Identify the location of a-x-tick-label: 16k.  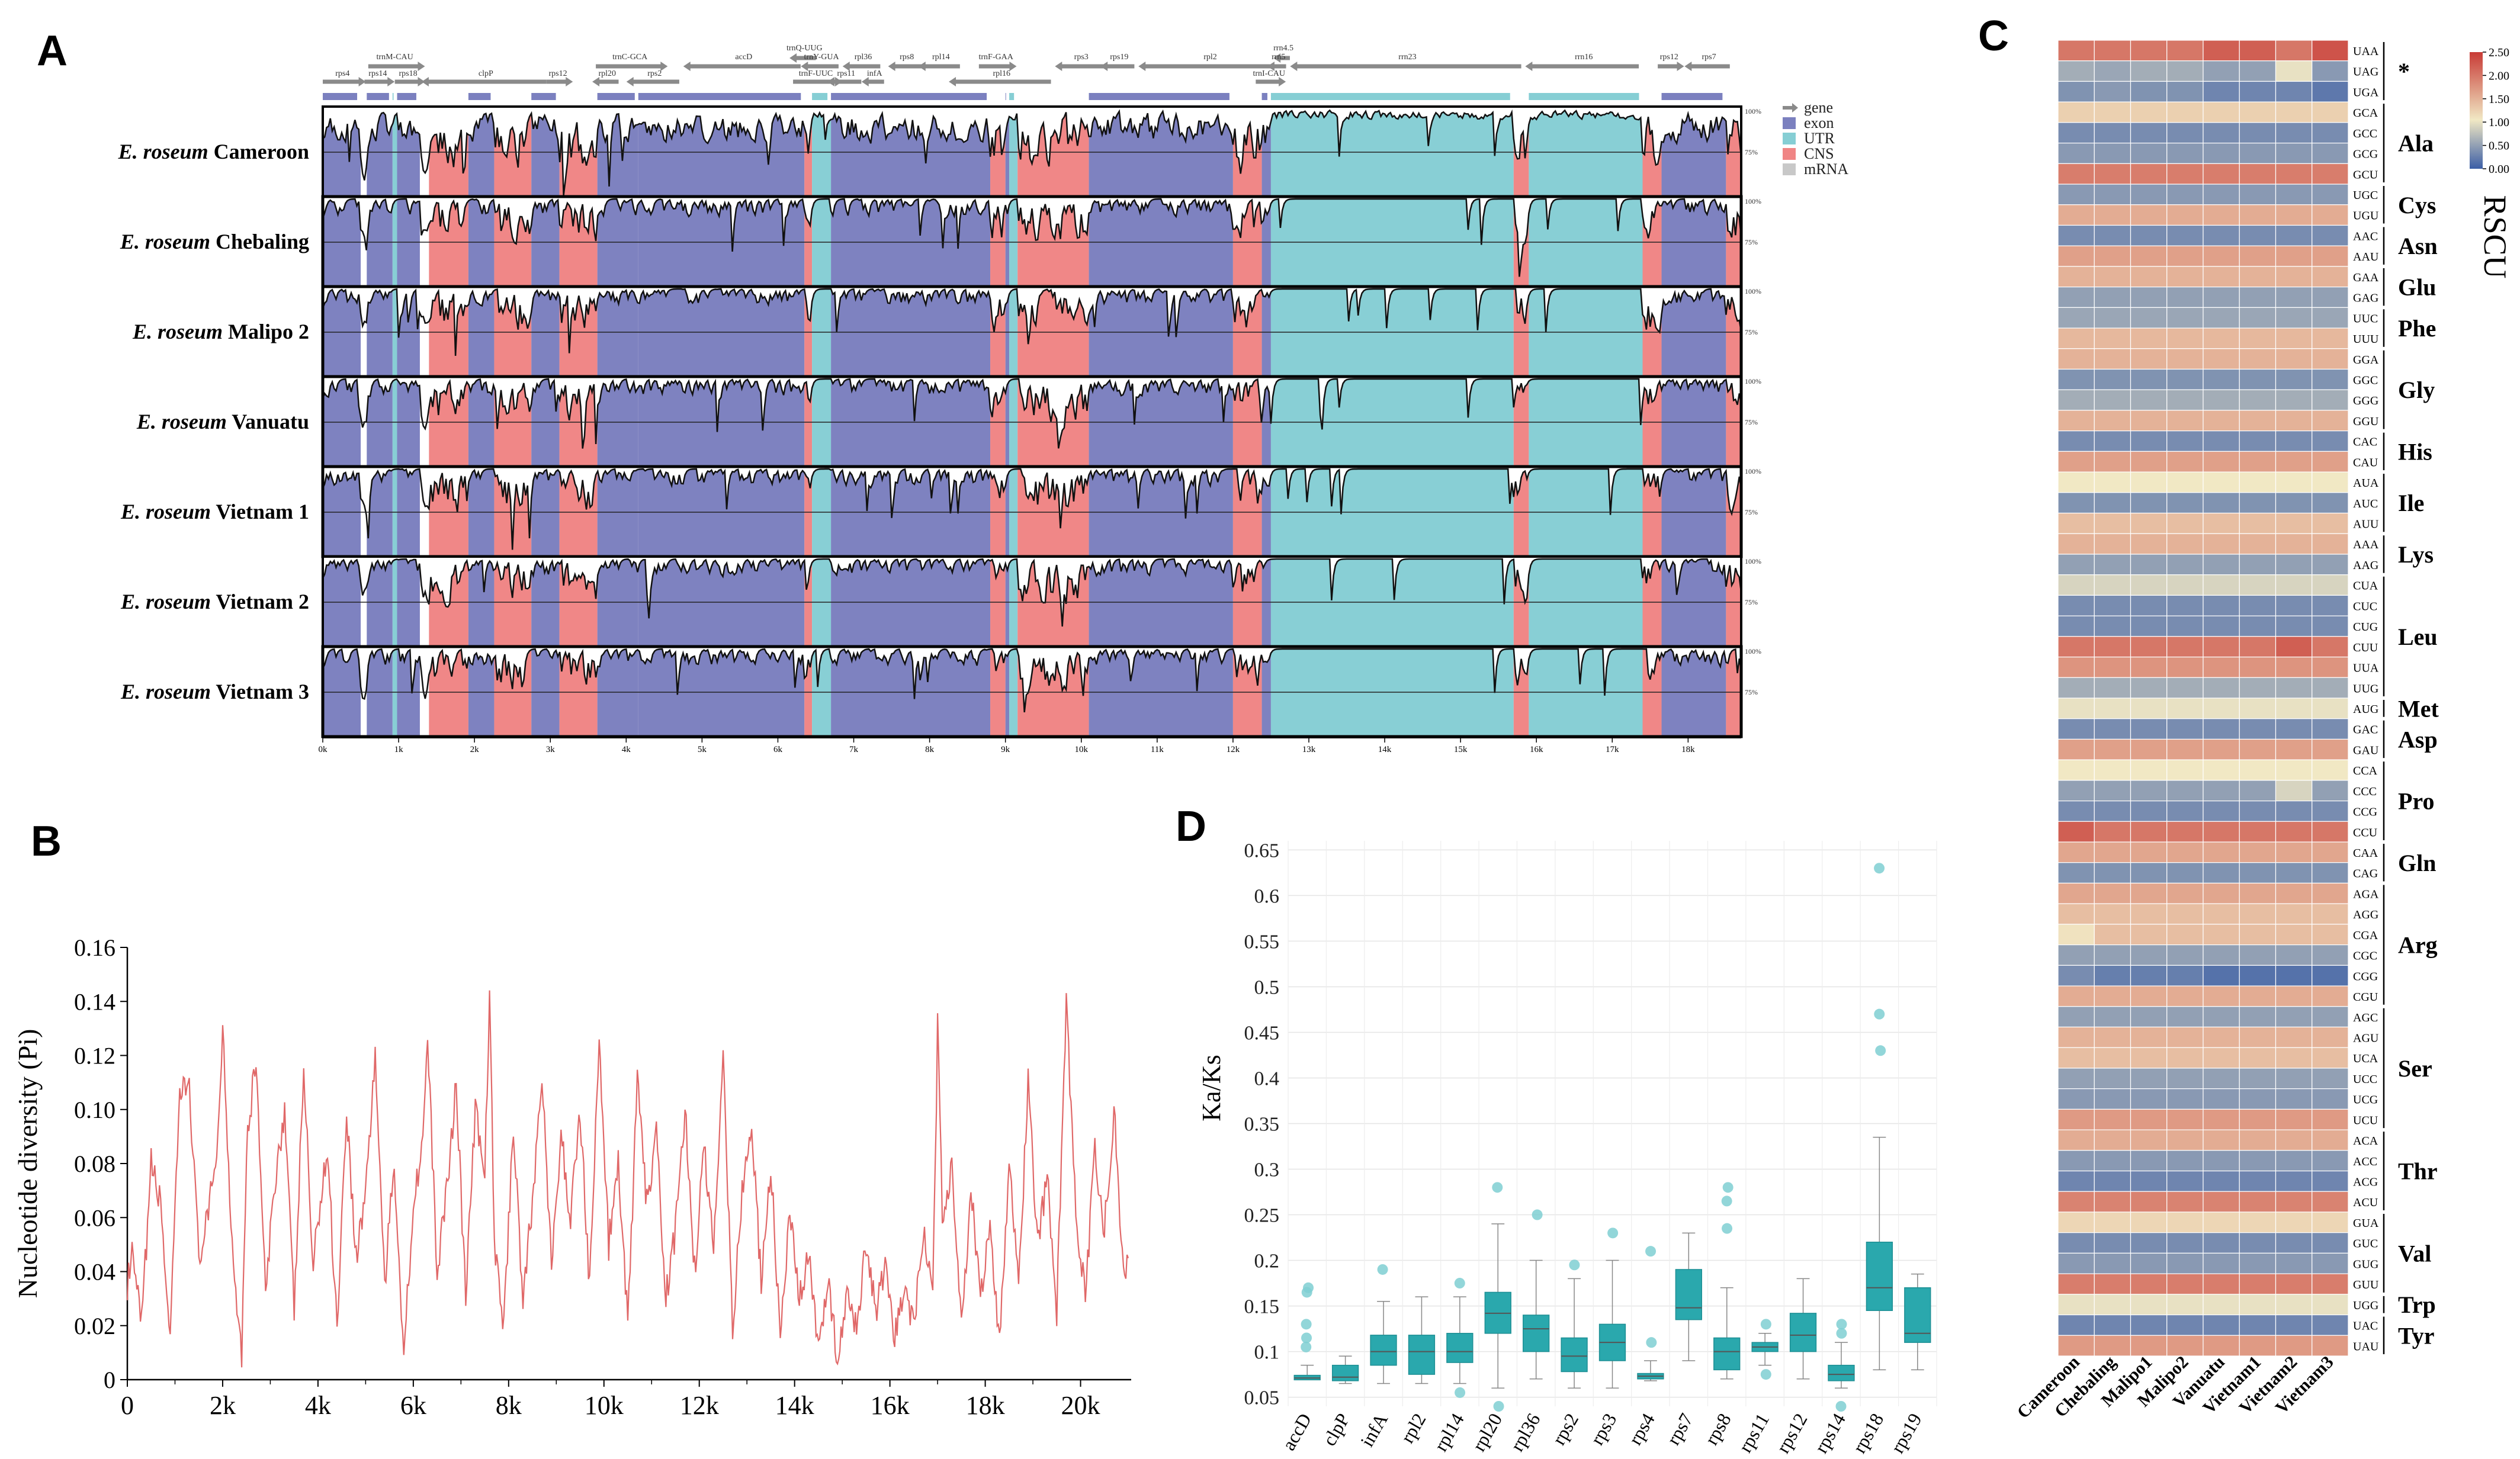
(1536, 749).